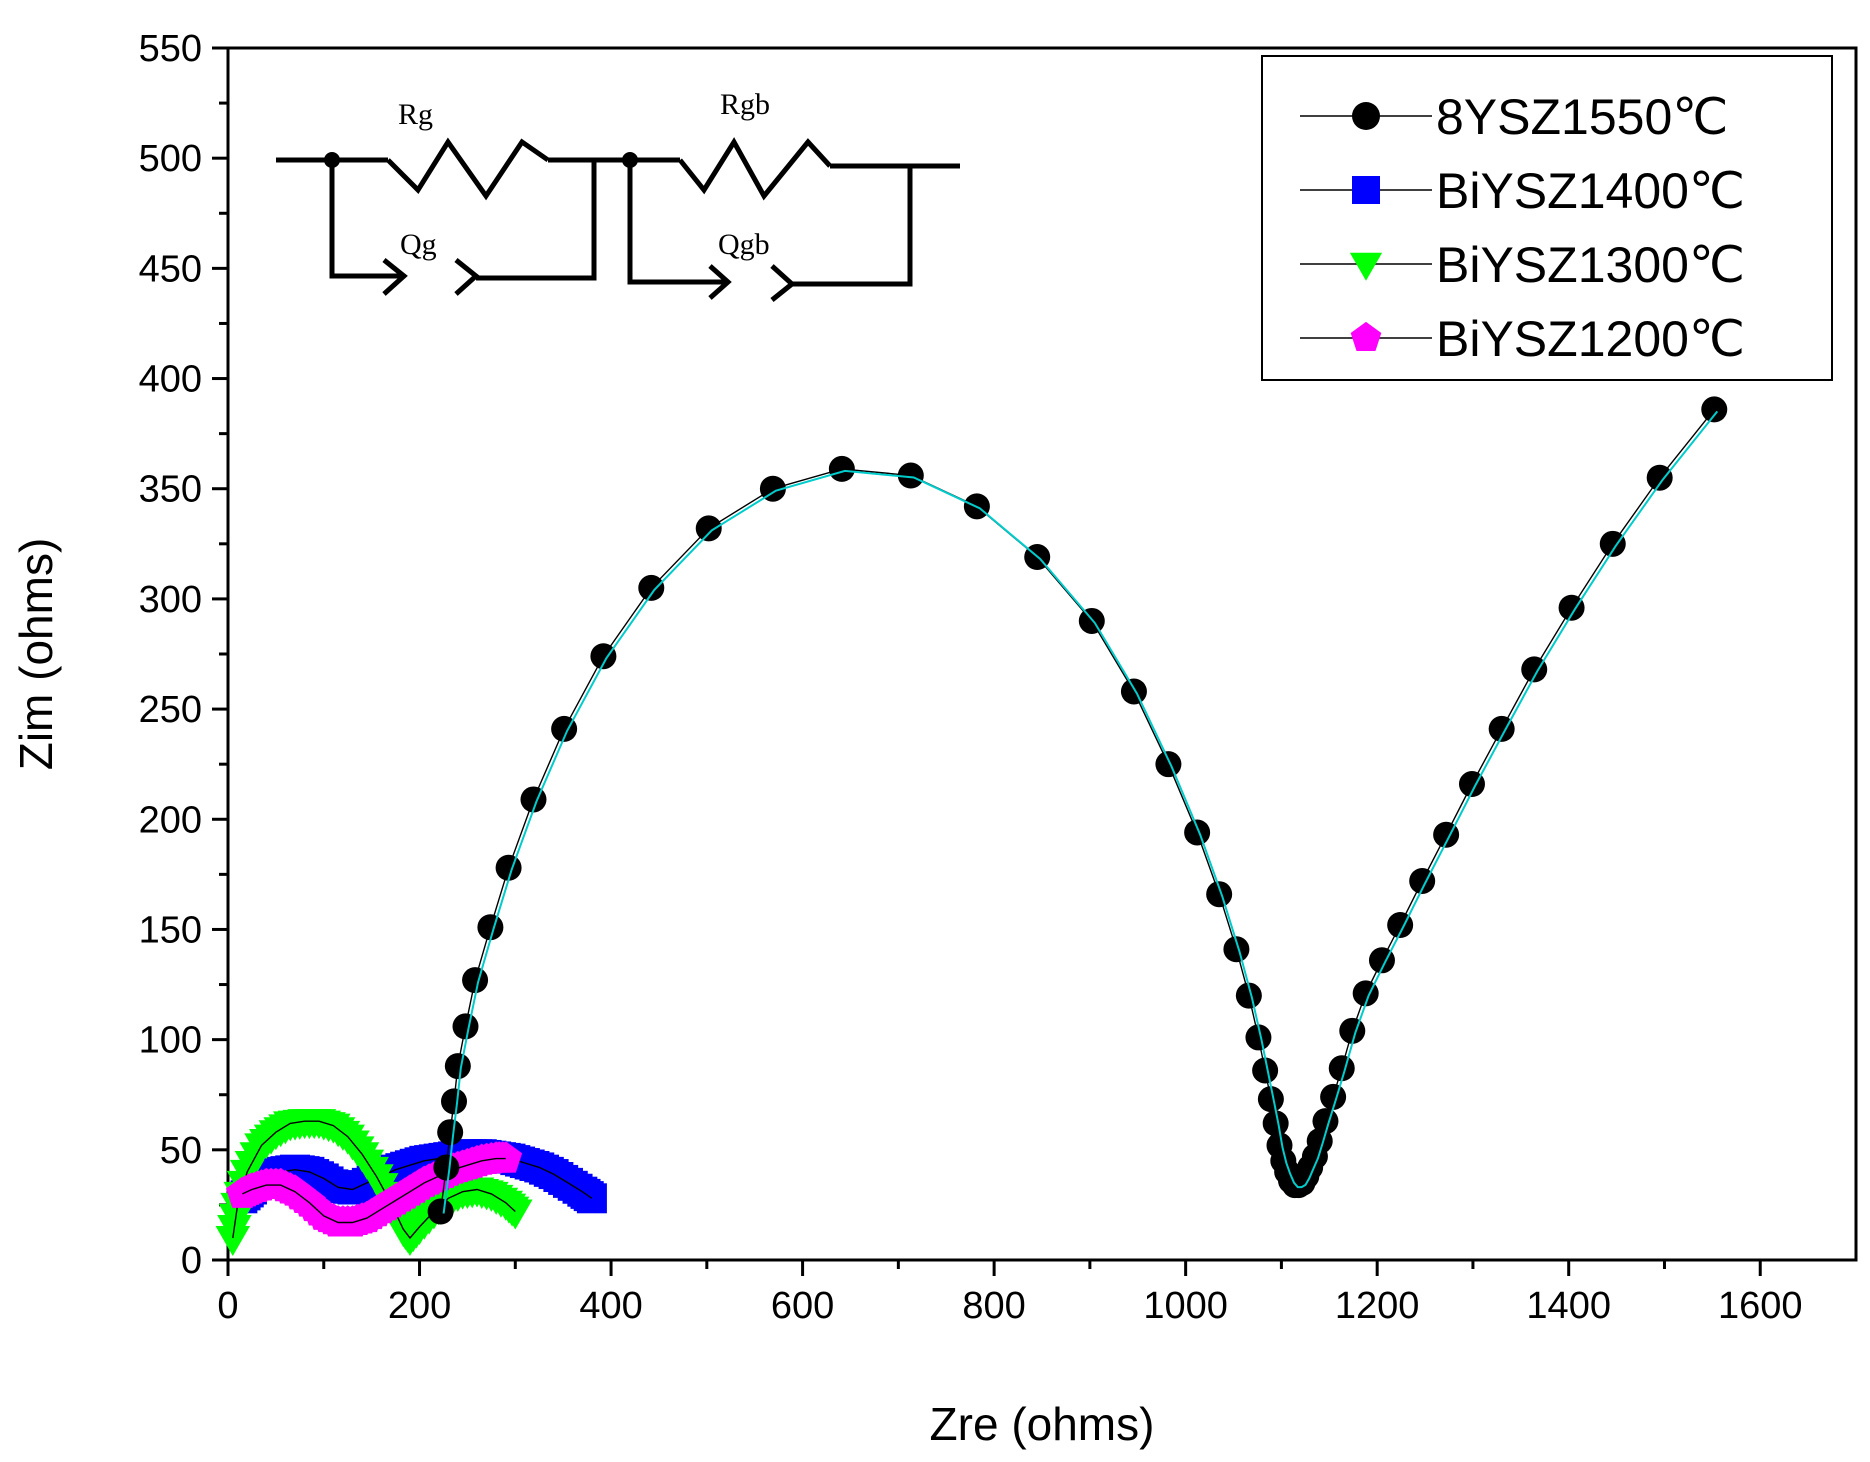  I want to click on y-tick-label: 500, so click(170, 159).